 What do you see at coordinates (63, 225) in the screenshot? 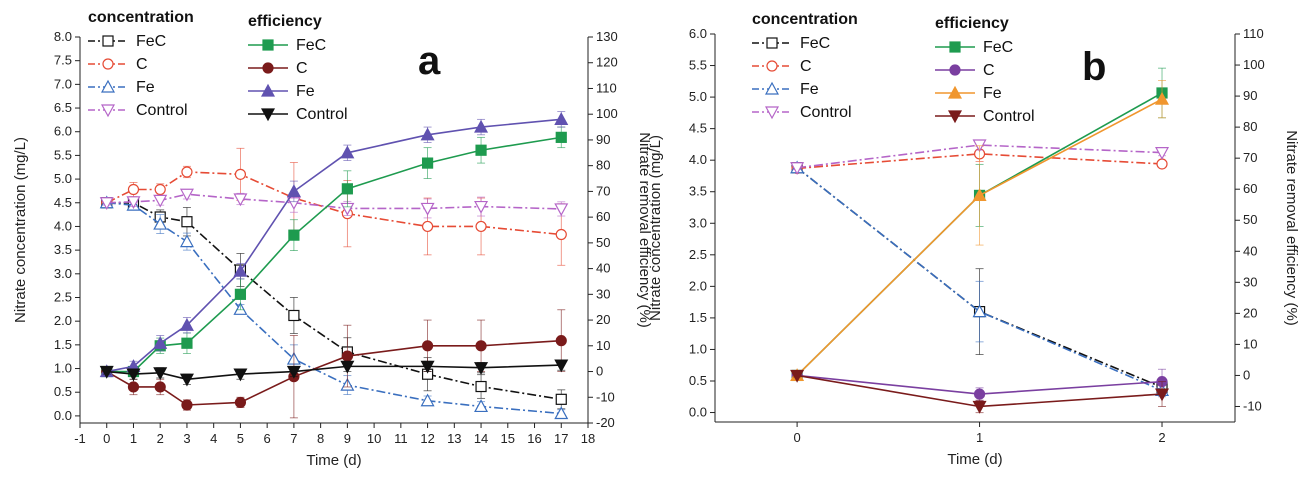
I see `y-tick-label: 4.0` at bounding box center [63, 225].